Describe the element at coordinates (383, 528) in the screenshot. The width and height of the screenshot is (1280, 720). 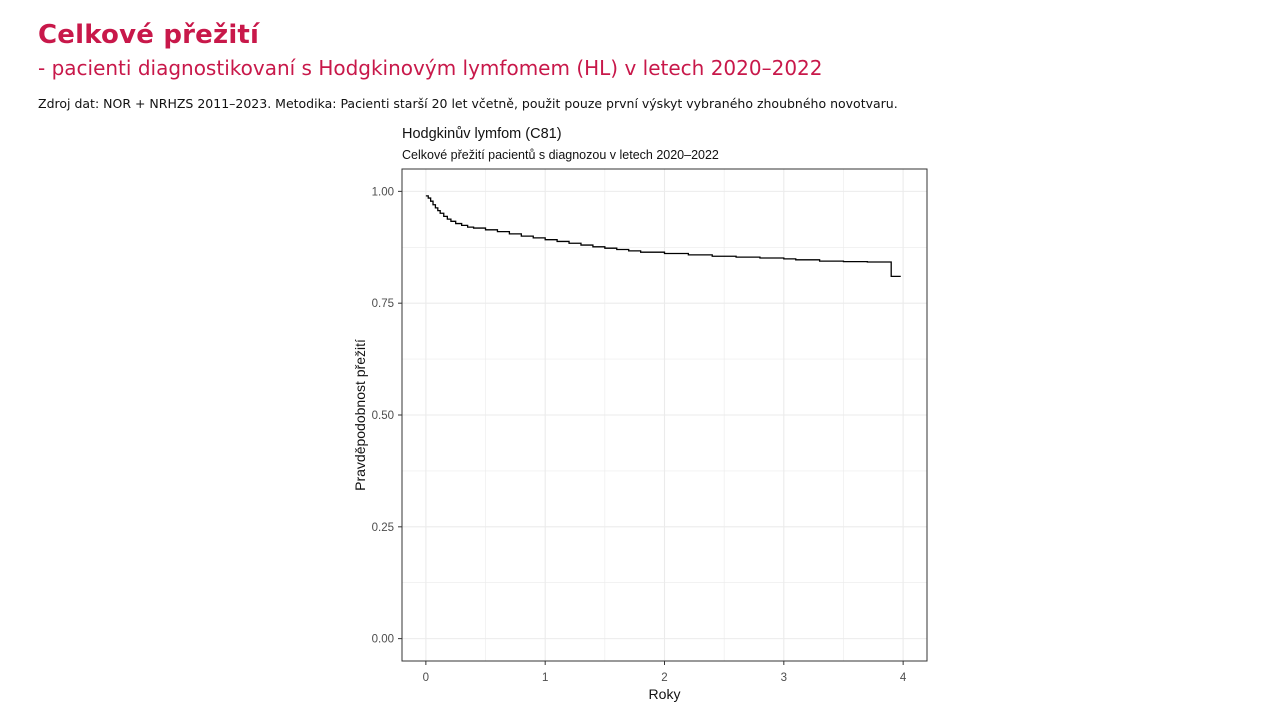
I see `y-tick-label: 0.25` at that location.